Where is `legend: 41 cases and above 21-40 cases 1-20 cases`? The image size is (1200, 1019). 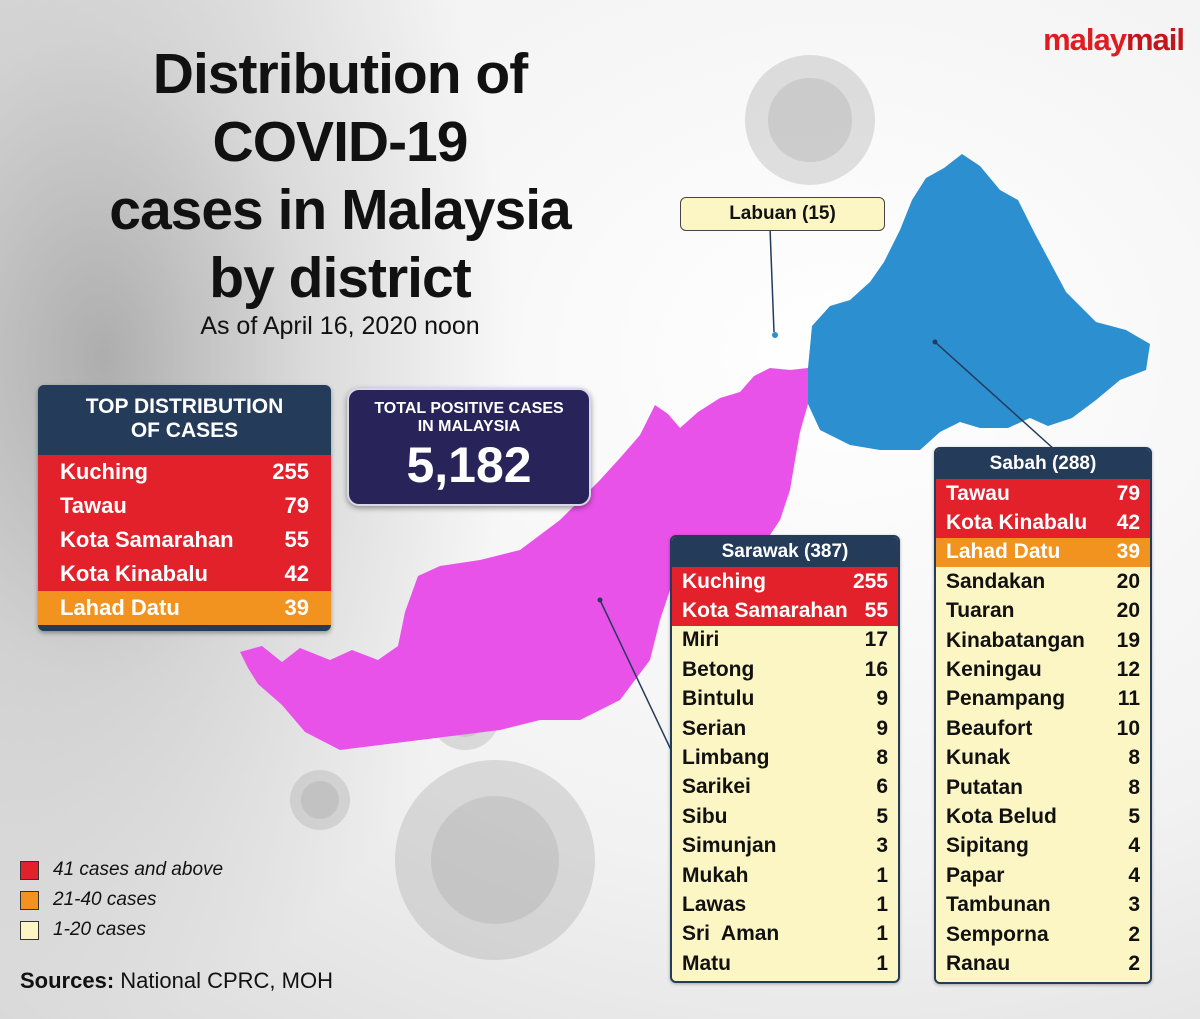
legend: 41 cases and above 21-40 cases 1-20 cases is located at coordinates (121, 900).